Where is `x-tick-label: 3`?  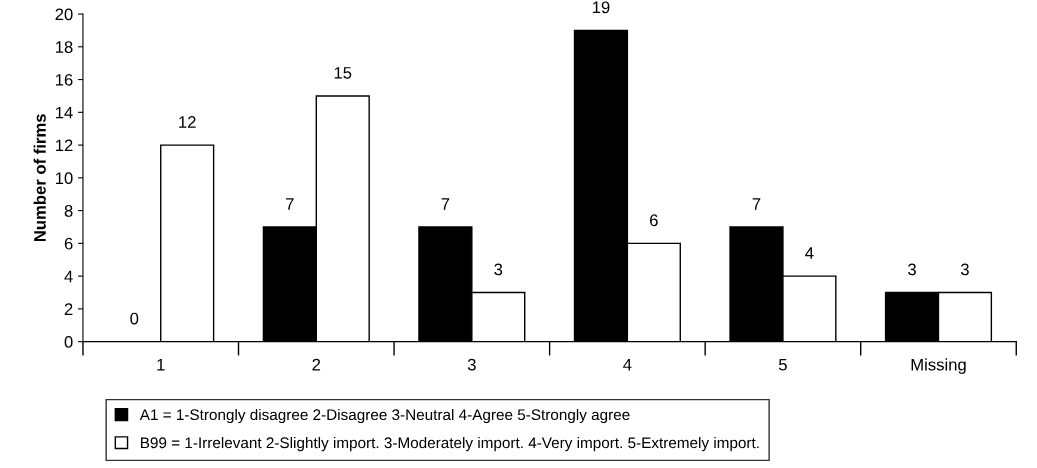 x-tick-label: 3 is located at coordinates (471, 364).